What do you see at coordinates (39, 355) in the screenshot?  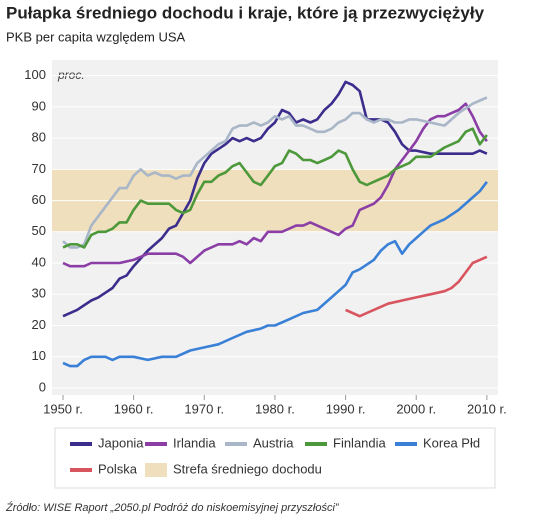 I see `y-tick-label: 10` at bounding box center [39, 355].